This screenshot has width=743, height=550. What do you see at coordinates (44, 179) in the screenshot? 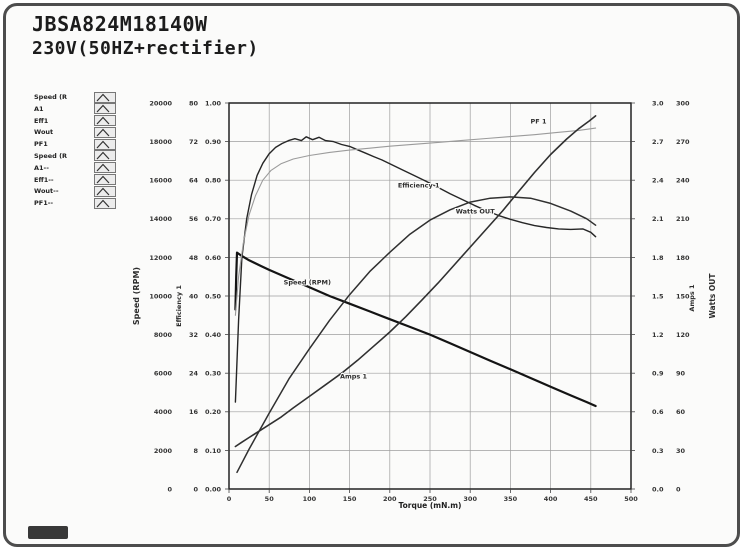
I see `legend-item-label: Eff1--` at bounding box center [44, 179].